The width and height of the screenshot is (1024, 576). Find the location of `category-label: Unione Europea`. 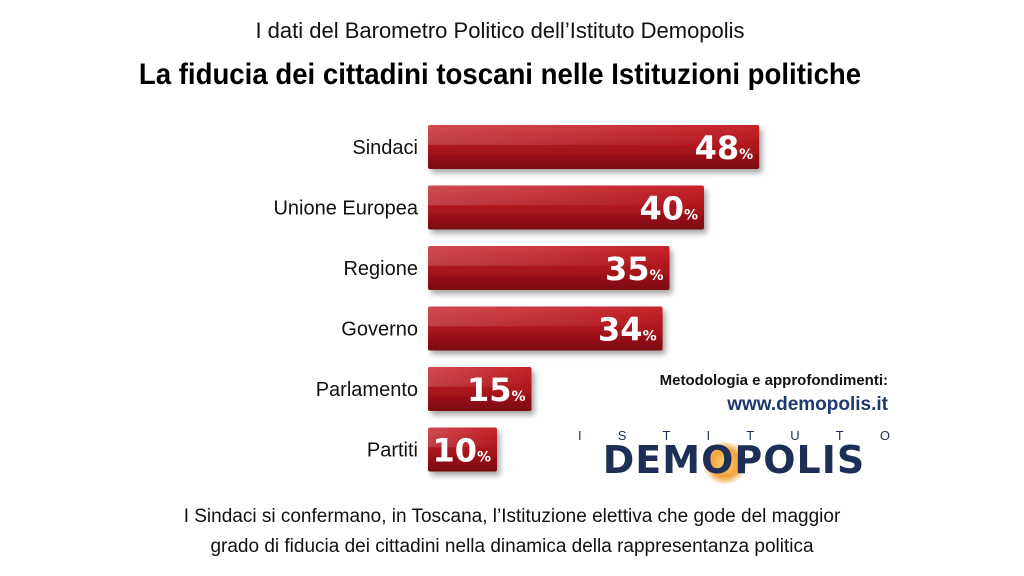

category-label: Unione Europea is located at coordinates (345, 209).